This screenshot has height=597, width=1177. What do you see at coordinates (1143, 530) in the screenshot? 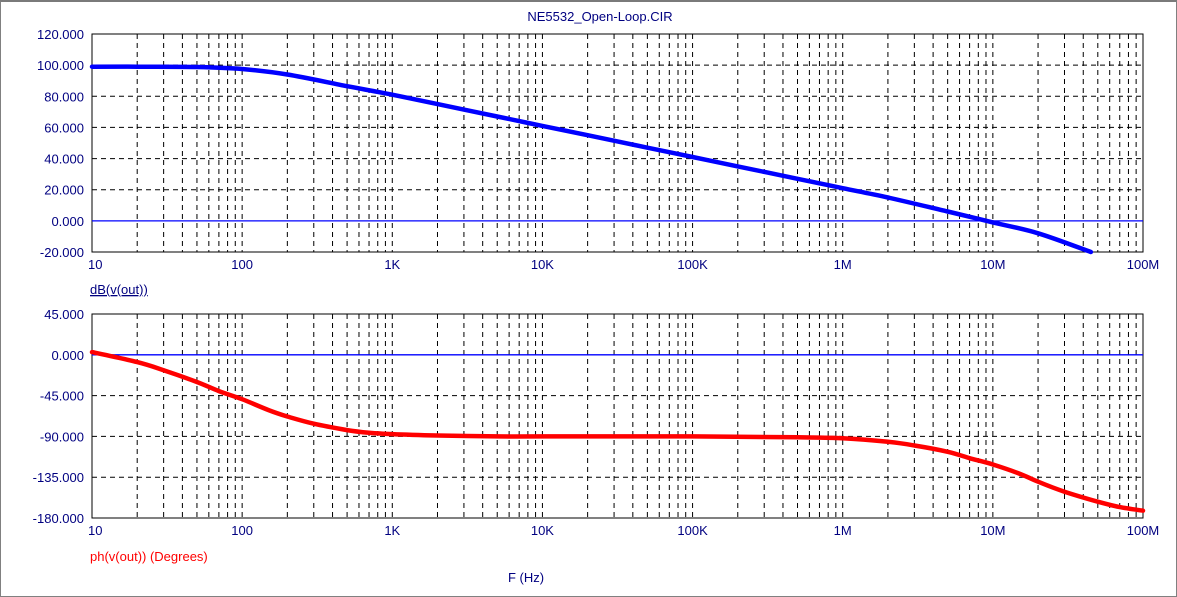
I see `phase-x-tick-label: 100M` at bounding box center [1143, 530].